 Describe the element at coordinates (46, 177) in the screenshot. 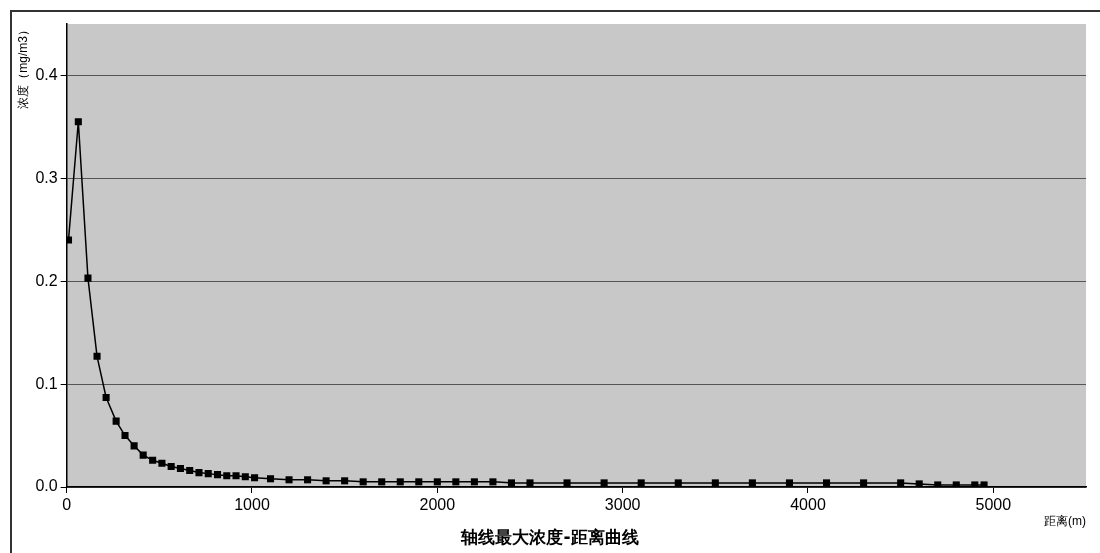

I see `y-tick-label: 0.3` at that location.